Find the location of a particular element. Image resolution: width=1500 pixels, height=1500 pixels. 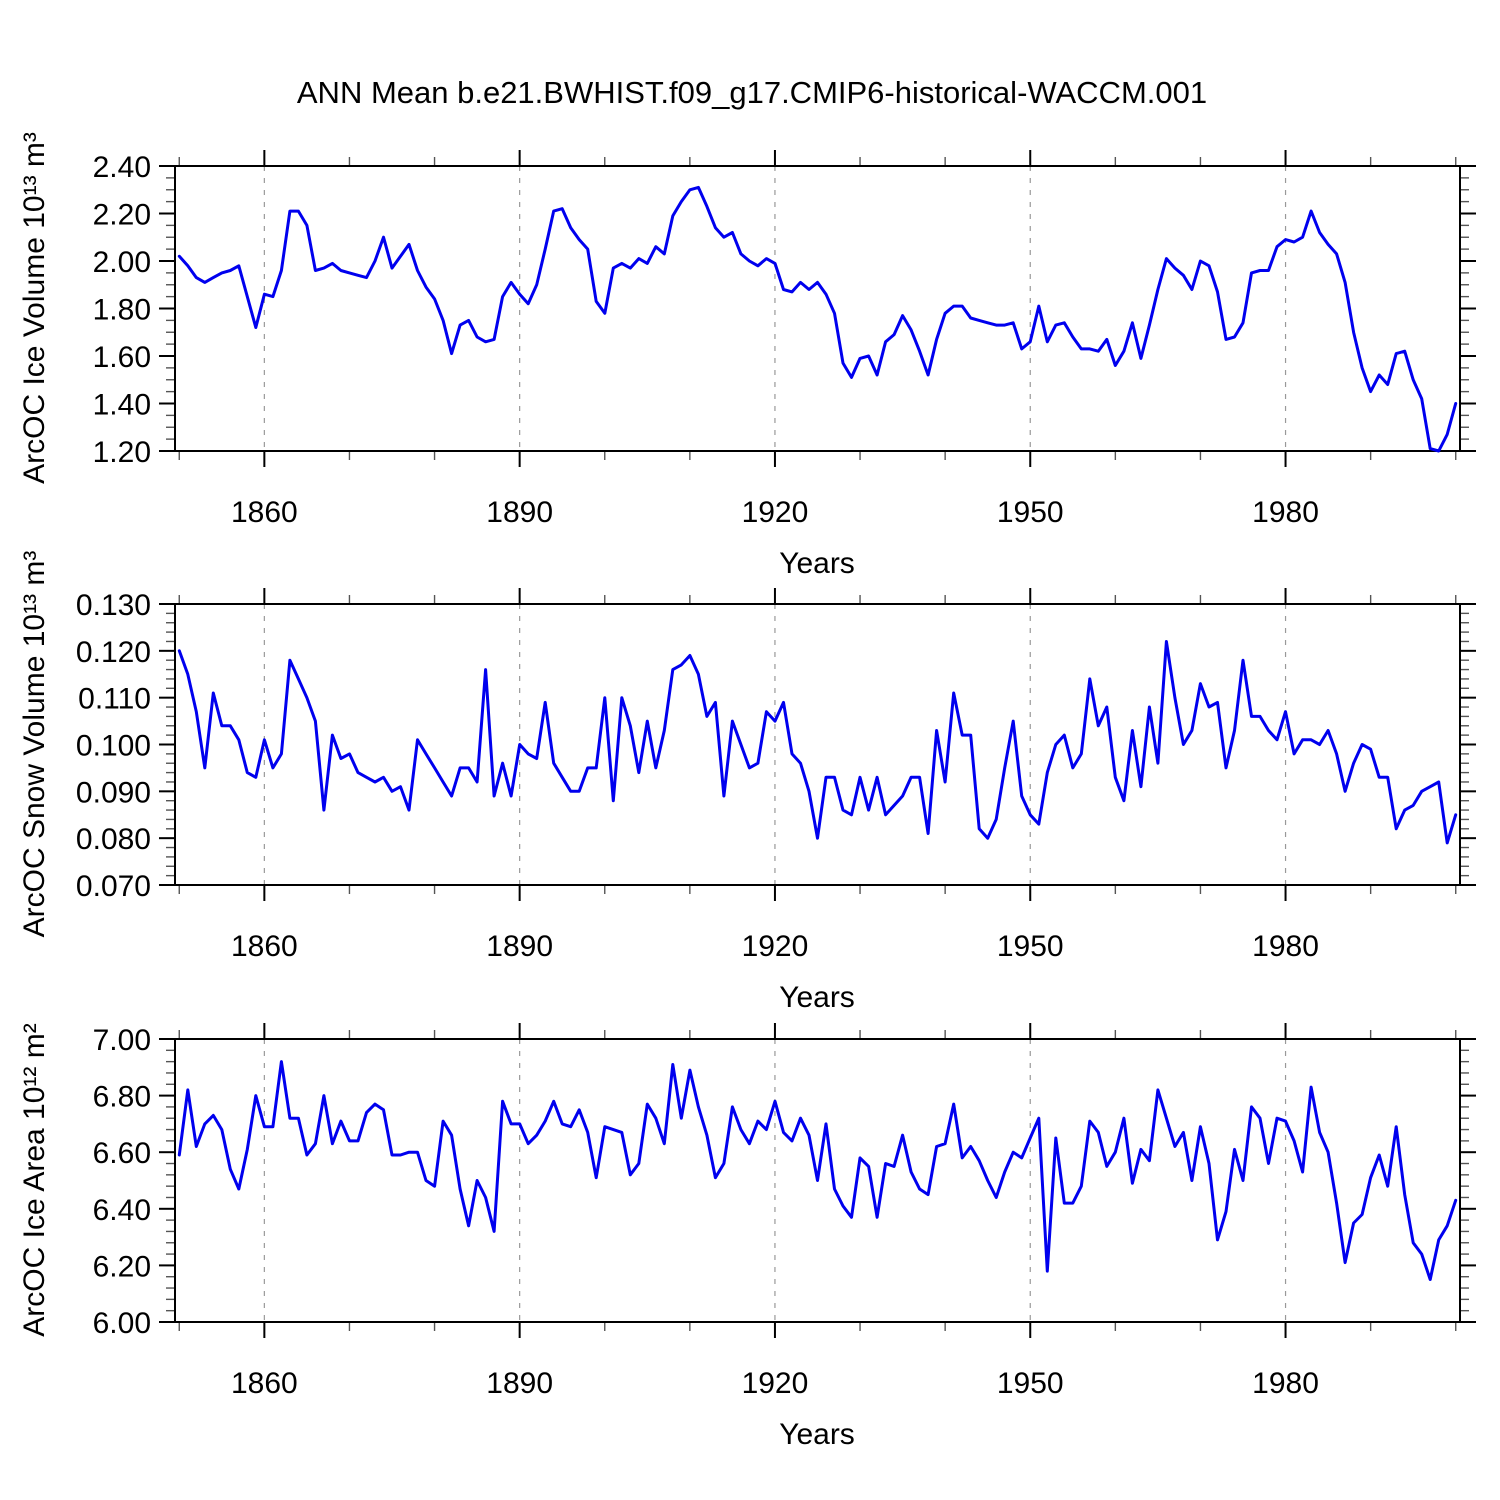

y-tick-label: 1.80 is located at coordinates (122, 310).